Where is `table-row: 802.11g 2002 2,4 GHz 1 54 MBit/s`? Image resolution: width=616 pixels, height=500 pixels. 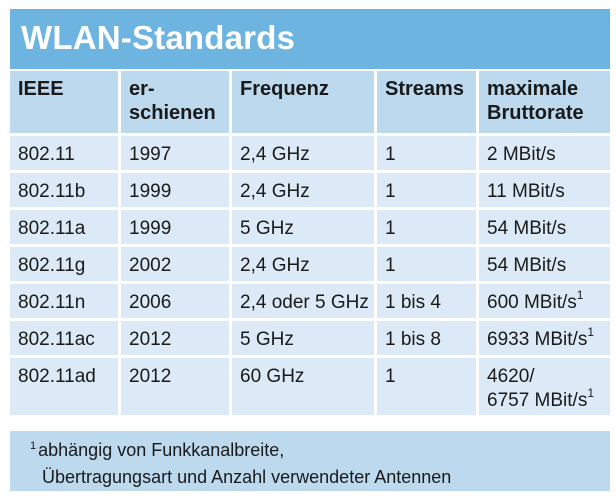 table-row: 802.11g 2002 2,4 GHz 1 54 MBit/s is located at coordinates (310, 265).